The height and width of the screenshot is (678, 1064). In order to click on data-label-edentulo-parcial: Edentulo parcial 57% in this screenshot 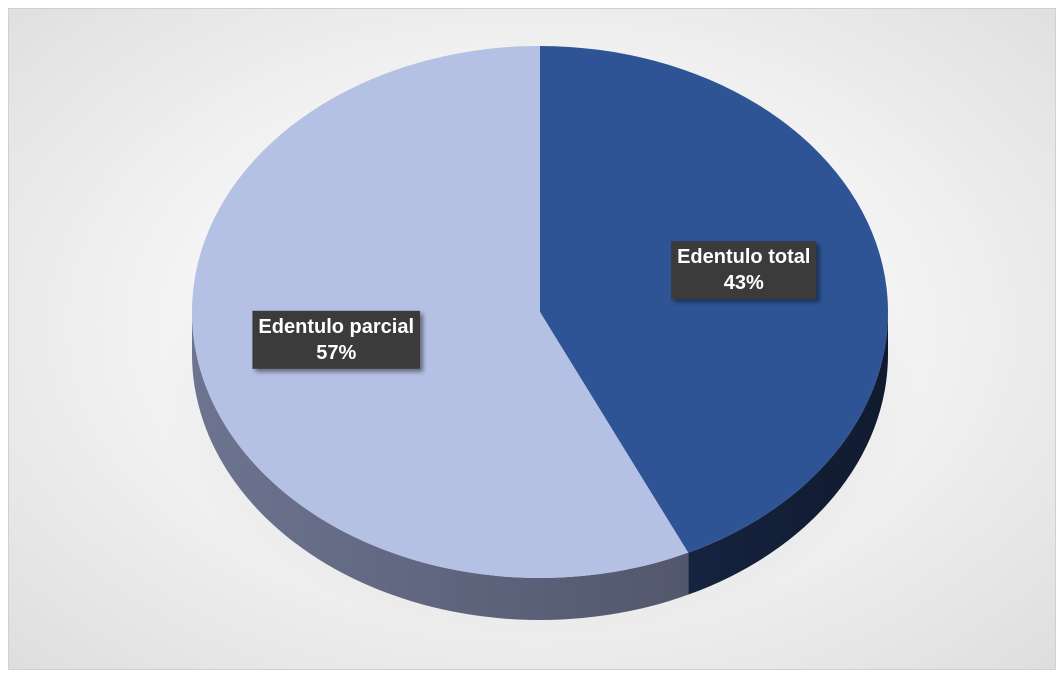, I will do `click(336, 339)`.